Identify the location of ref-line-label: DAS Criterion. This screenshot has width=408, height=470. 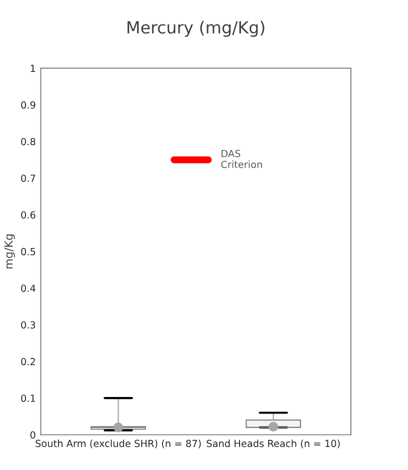
(241, 159).